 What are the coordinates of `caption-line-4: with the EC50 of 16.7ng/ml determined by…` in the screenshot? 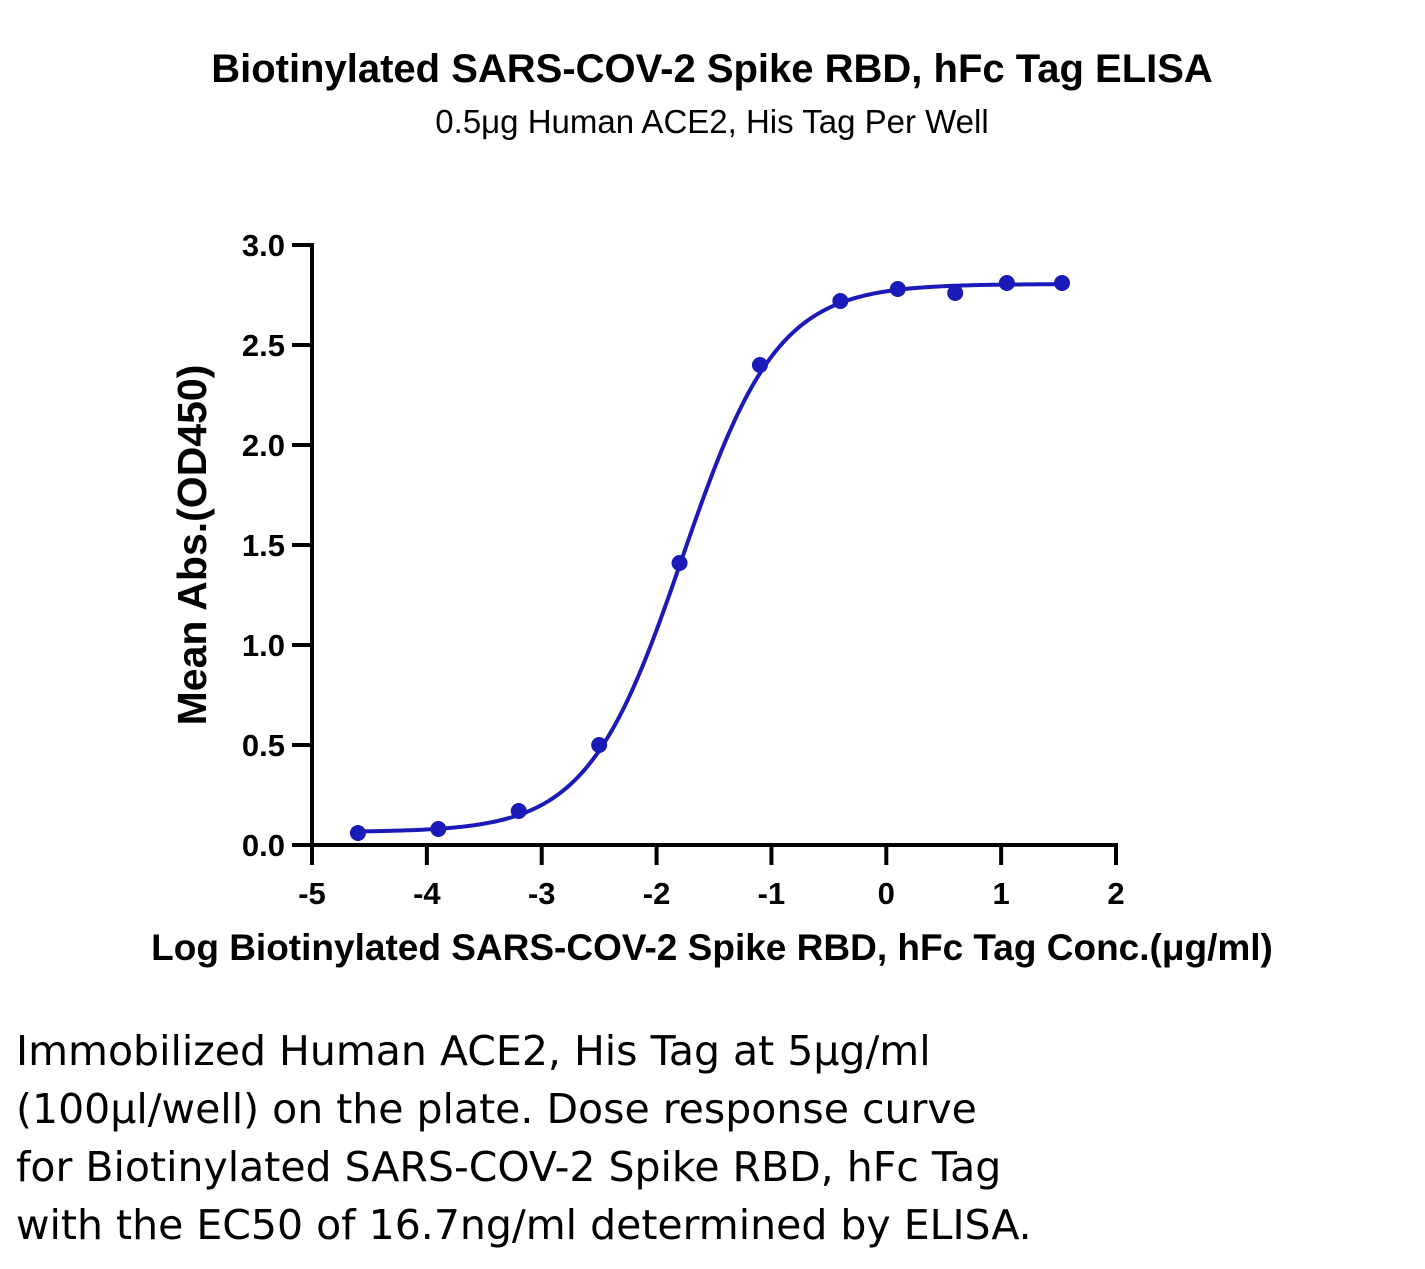 It's located at (524, 1225).